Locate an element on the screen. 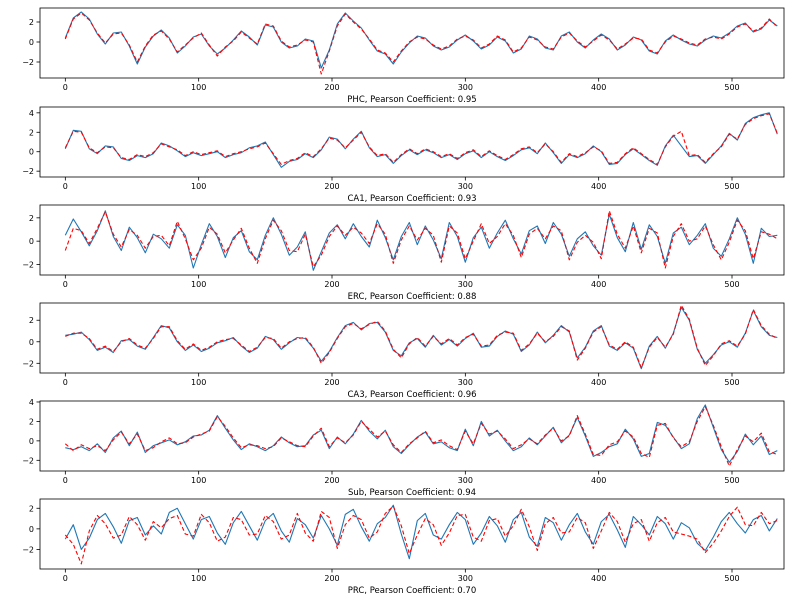 This screenshot has width=797, height=598. subplot-caption: CA1, Pearson Coefficient: 0.93 is located at coordinates (411, 199).